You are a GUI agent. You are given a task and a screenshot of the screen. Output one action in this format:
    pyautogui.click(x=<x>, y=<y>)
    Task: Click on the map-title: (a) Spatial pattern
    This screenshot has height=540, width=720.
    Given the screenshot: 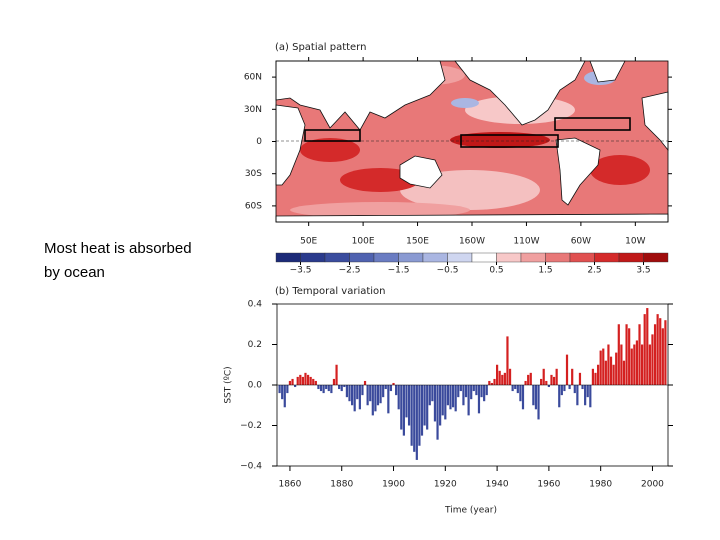 What is the action you would take?
    pyautogui.click(x=320, y=47)
    